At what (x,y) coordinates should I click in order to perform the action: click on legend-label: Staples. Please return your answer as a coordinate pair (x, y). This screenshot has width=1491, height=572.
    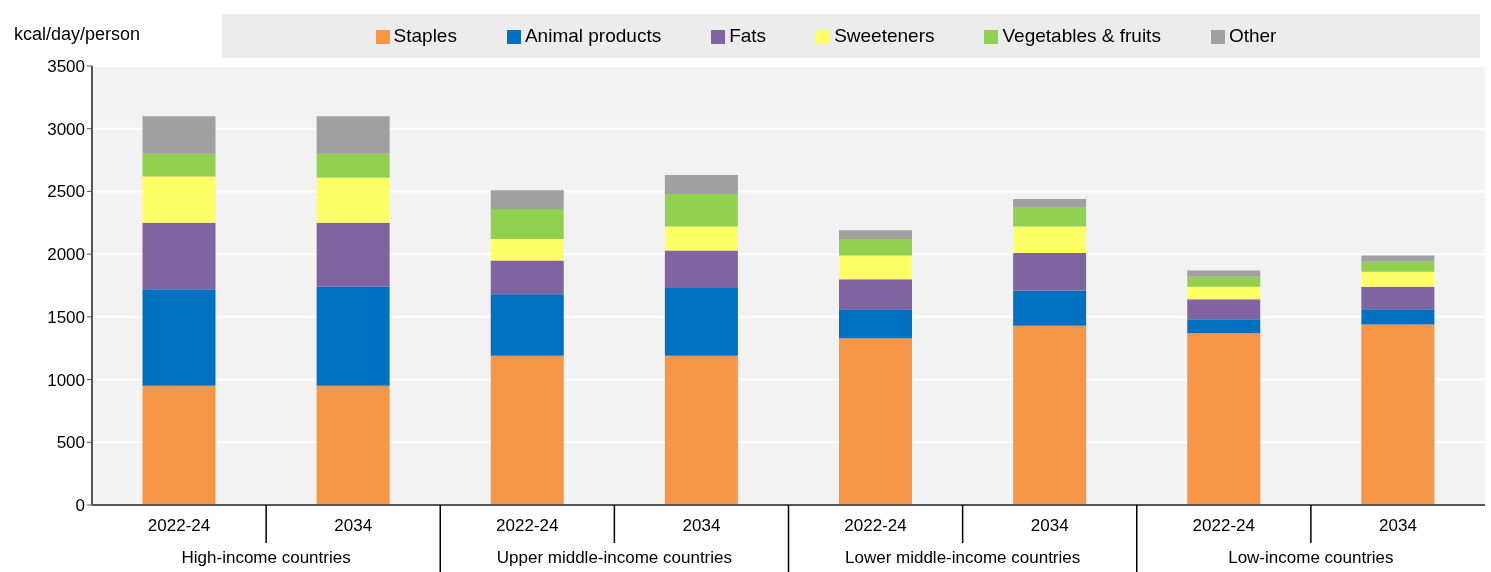
    Looking at the image, I should click on (425, 35).